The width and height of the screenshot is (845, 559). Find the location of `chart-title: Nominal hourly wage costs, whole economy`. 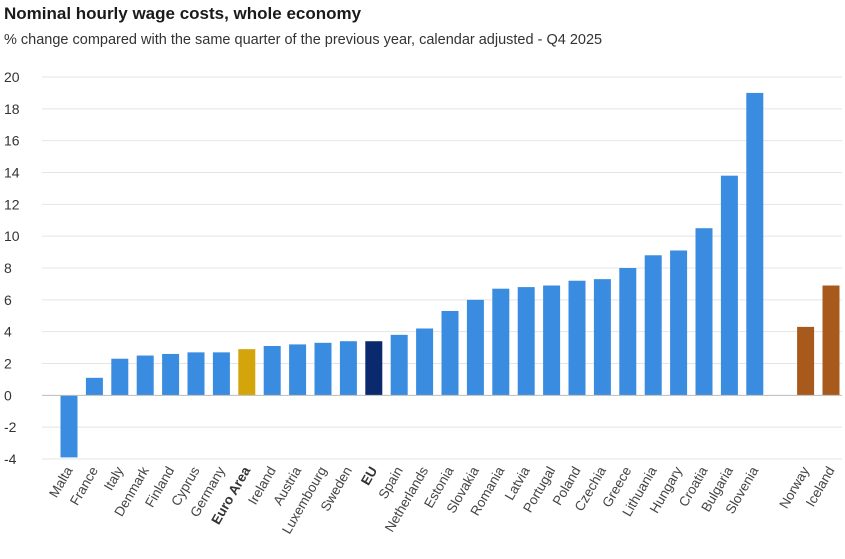

chart-title: Nominal hourly wage costs, whole economy is located at coordinates (183, 13).